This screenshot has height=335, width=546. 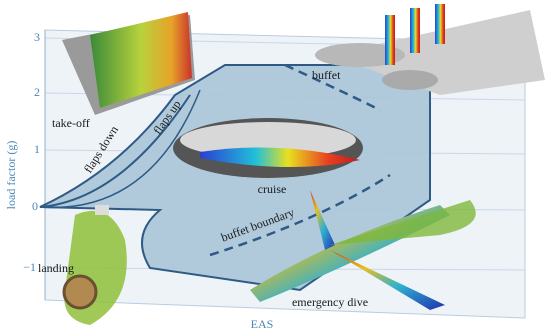 I want to click on buffet-boundary-line, so click(x=300, y=215).